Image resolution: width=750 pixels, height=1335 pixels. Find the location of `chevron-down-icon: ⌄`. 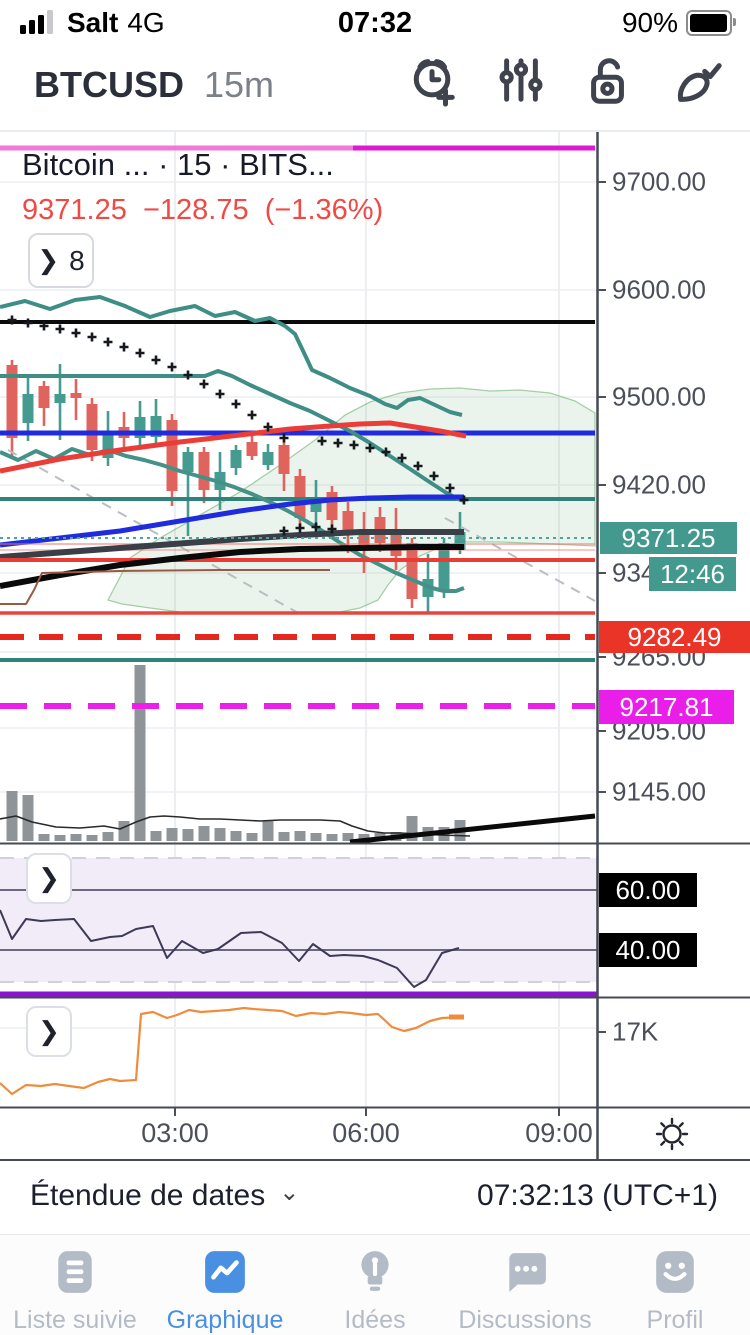

chevron-down-icon: ⌄ is located at coordinates (289, 1192).